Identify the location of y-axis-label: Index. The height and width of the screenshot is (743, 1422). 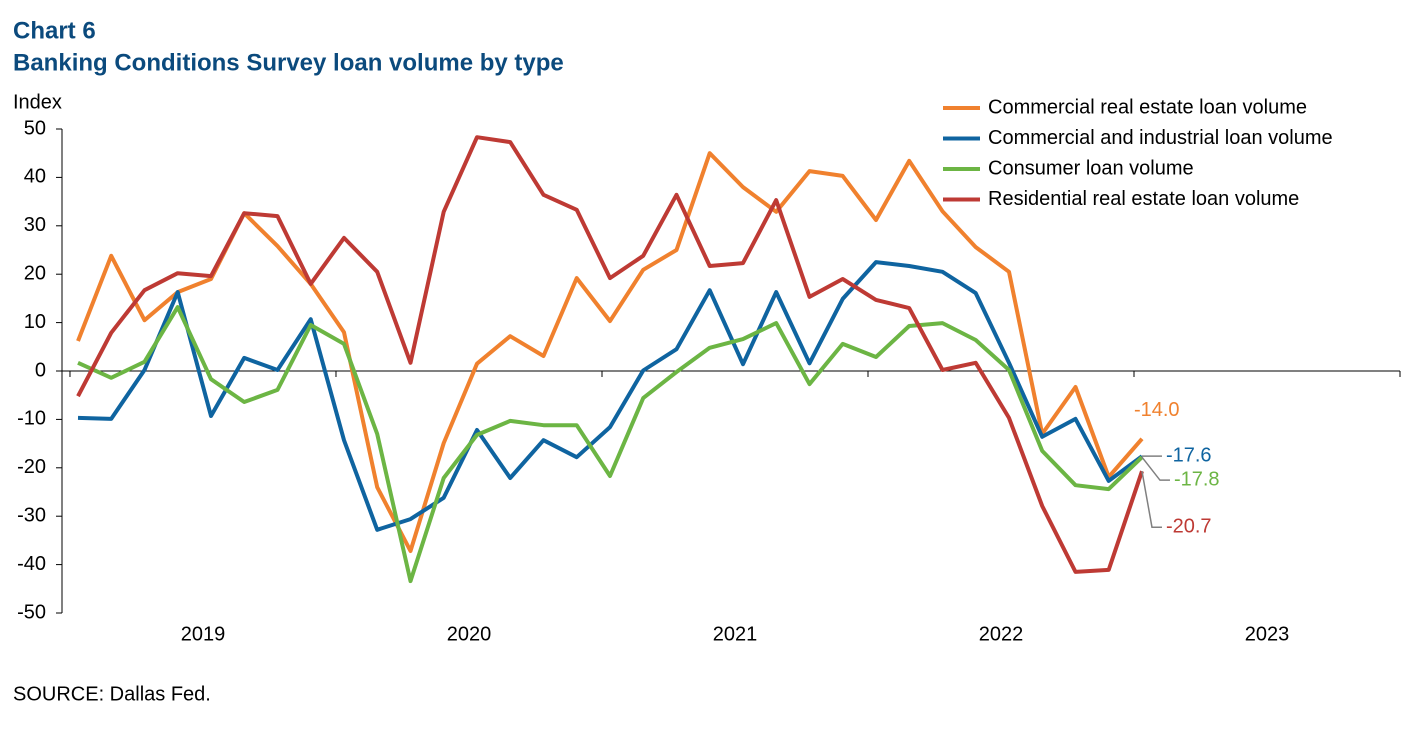
(37, 102).